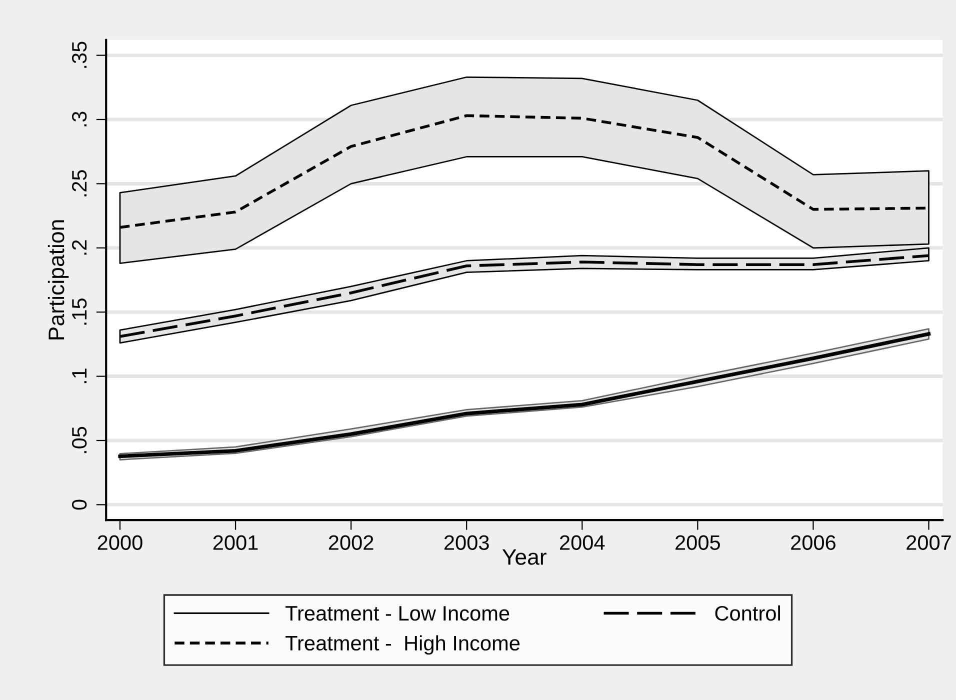  Describe the element at coordinates (79, 311) in the screenshot. I see `y-tick-label: .15` at that location.